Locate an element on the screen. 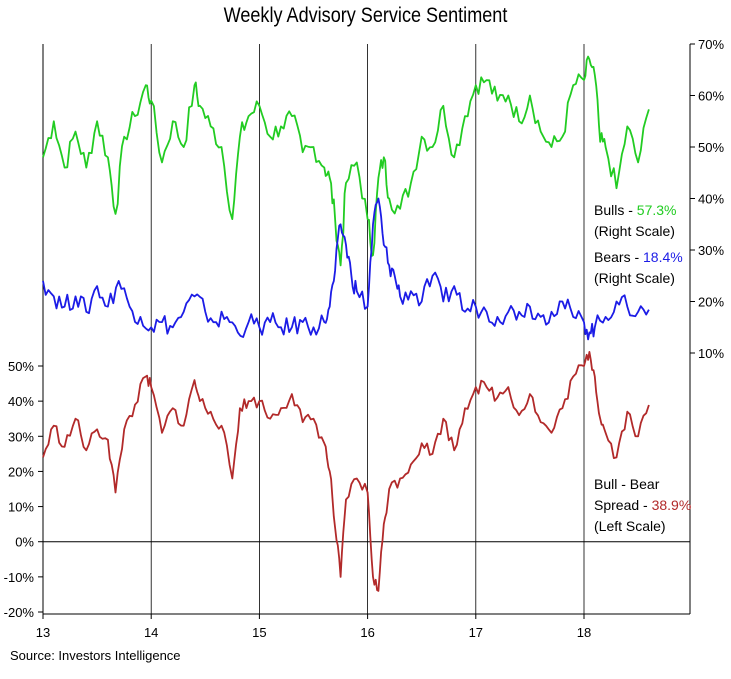 The width and height of the screenshot is (731, 679). spread-annotation: Bull - Bear Spread - 38.9% (Left Scale) is located at coordinates (642, 505).